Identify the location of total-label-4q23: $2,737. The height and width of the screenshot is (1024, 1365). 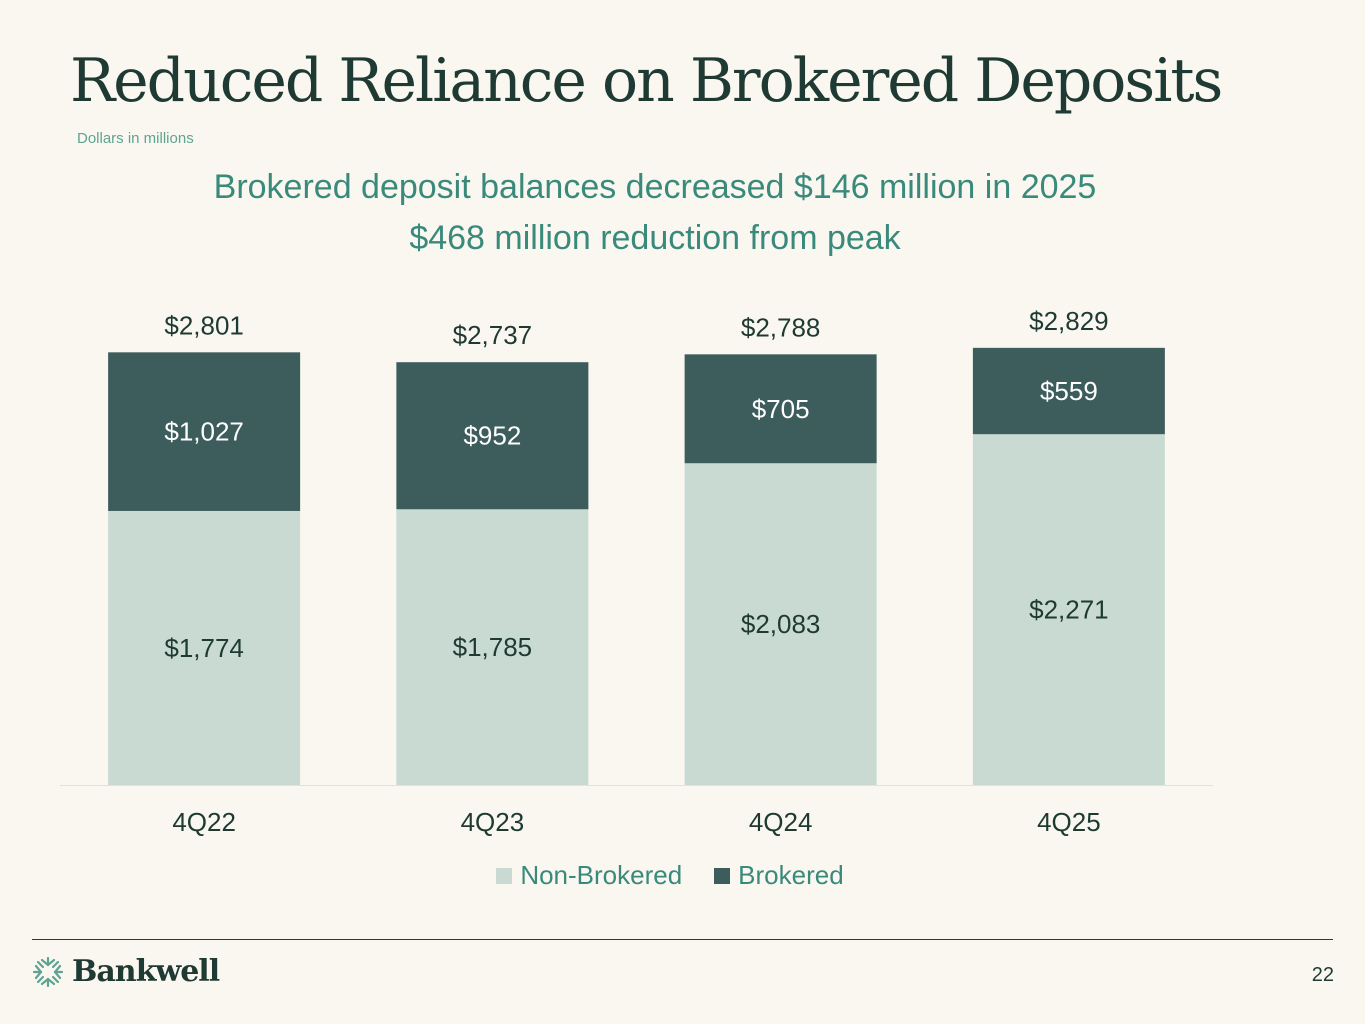
(493, 335).